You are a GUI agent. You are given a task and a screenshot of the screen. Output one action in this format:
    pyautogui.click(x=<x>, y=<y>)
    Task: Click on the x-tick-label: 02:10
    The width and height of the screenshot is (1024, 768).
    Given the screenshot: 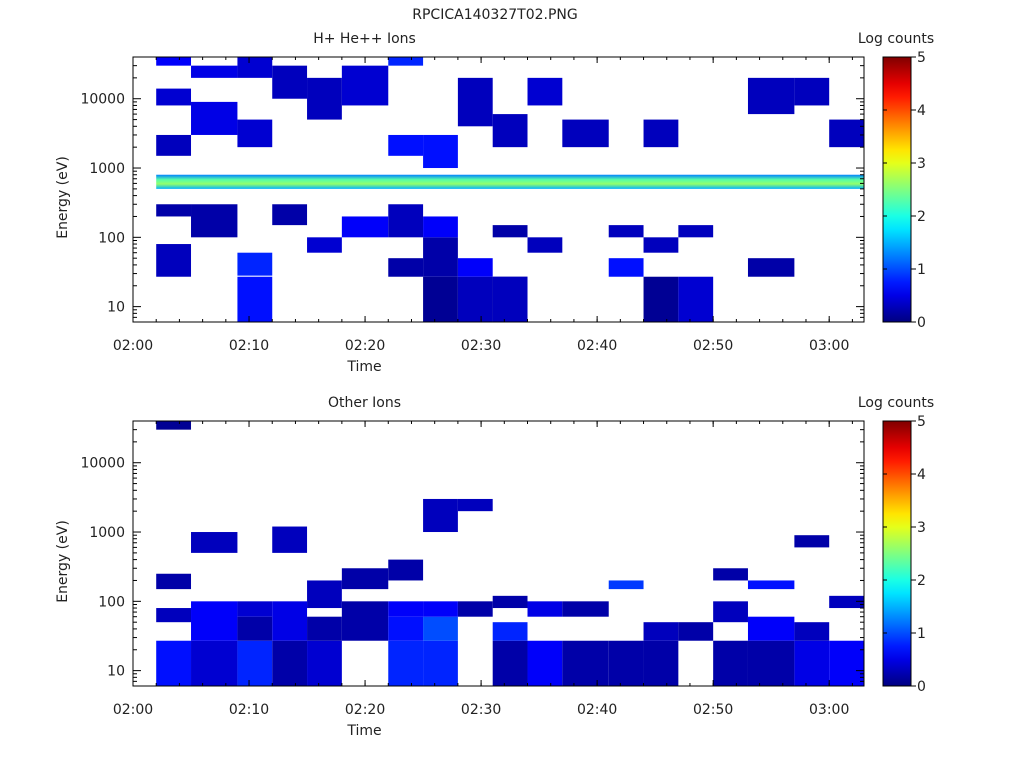 What is the action you would take?
    pyautogui.click(x=249, y=710)
    